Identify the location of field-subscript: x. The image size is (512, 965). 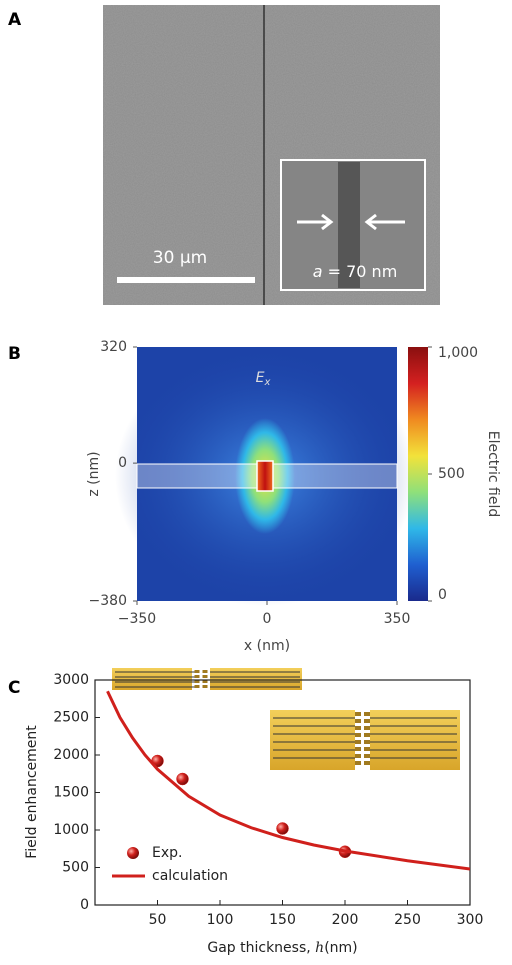
(266, 382).